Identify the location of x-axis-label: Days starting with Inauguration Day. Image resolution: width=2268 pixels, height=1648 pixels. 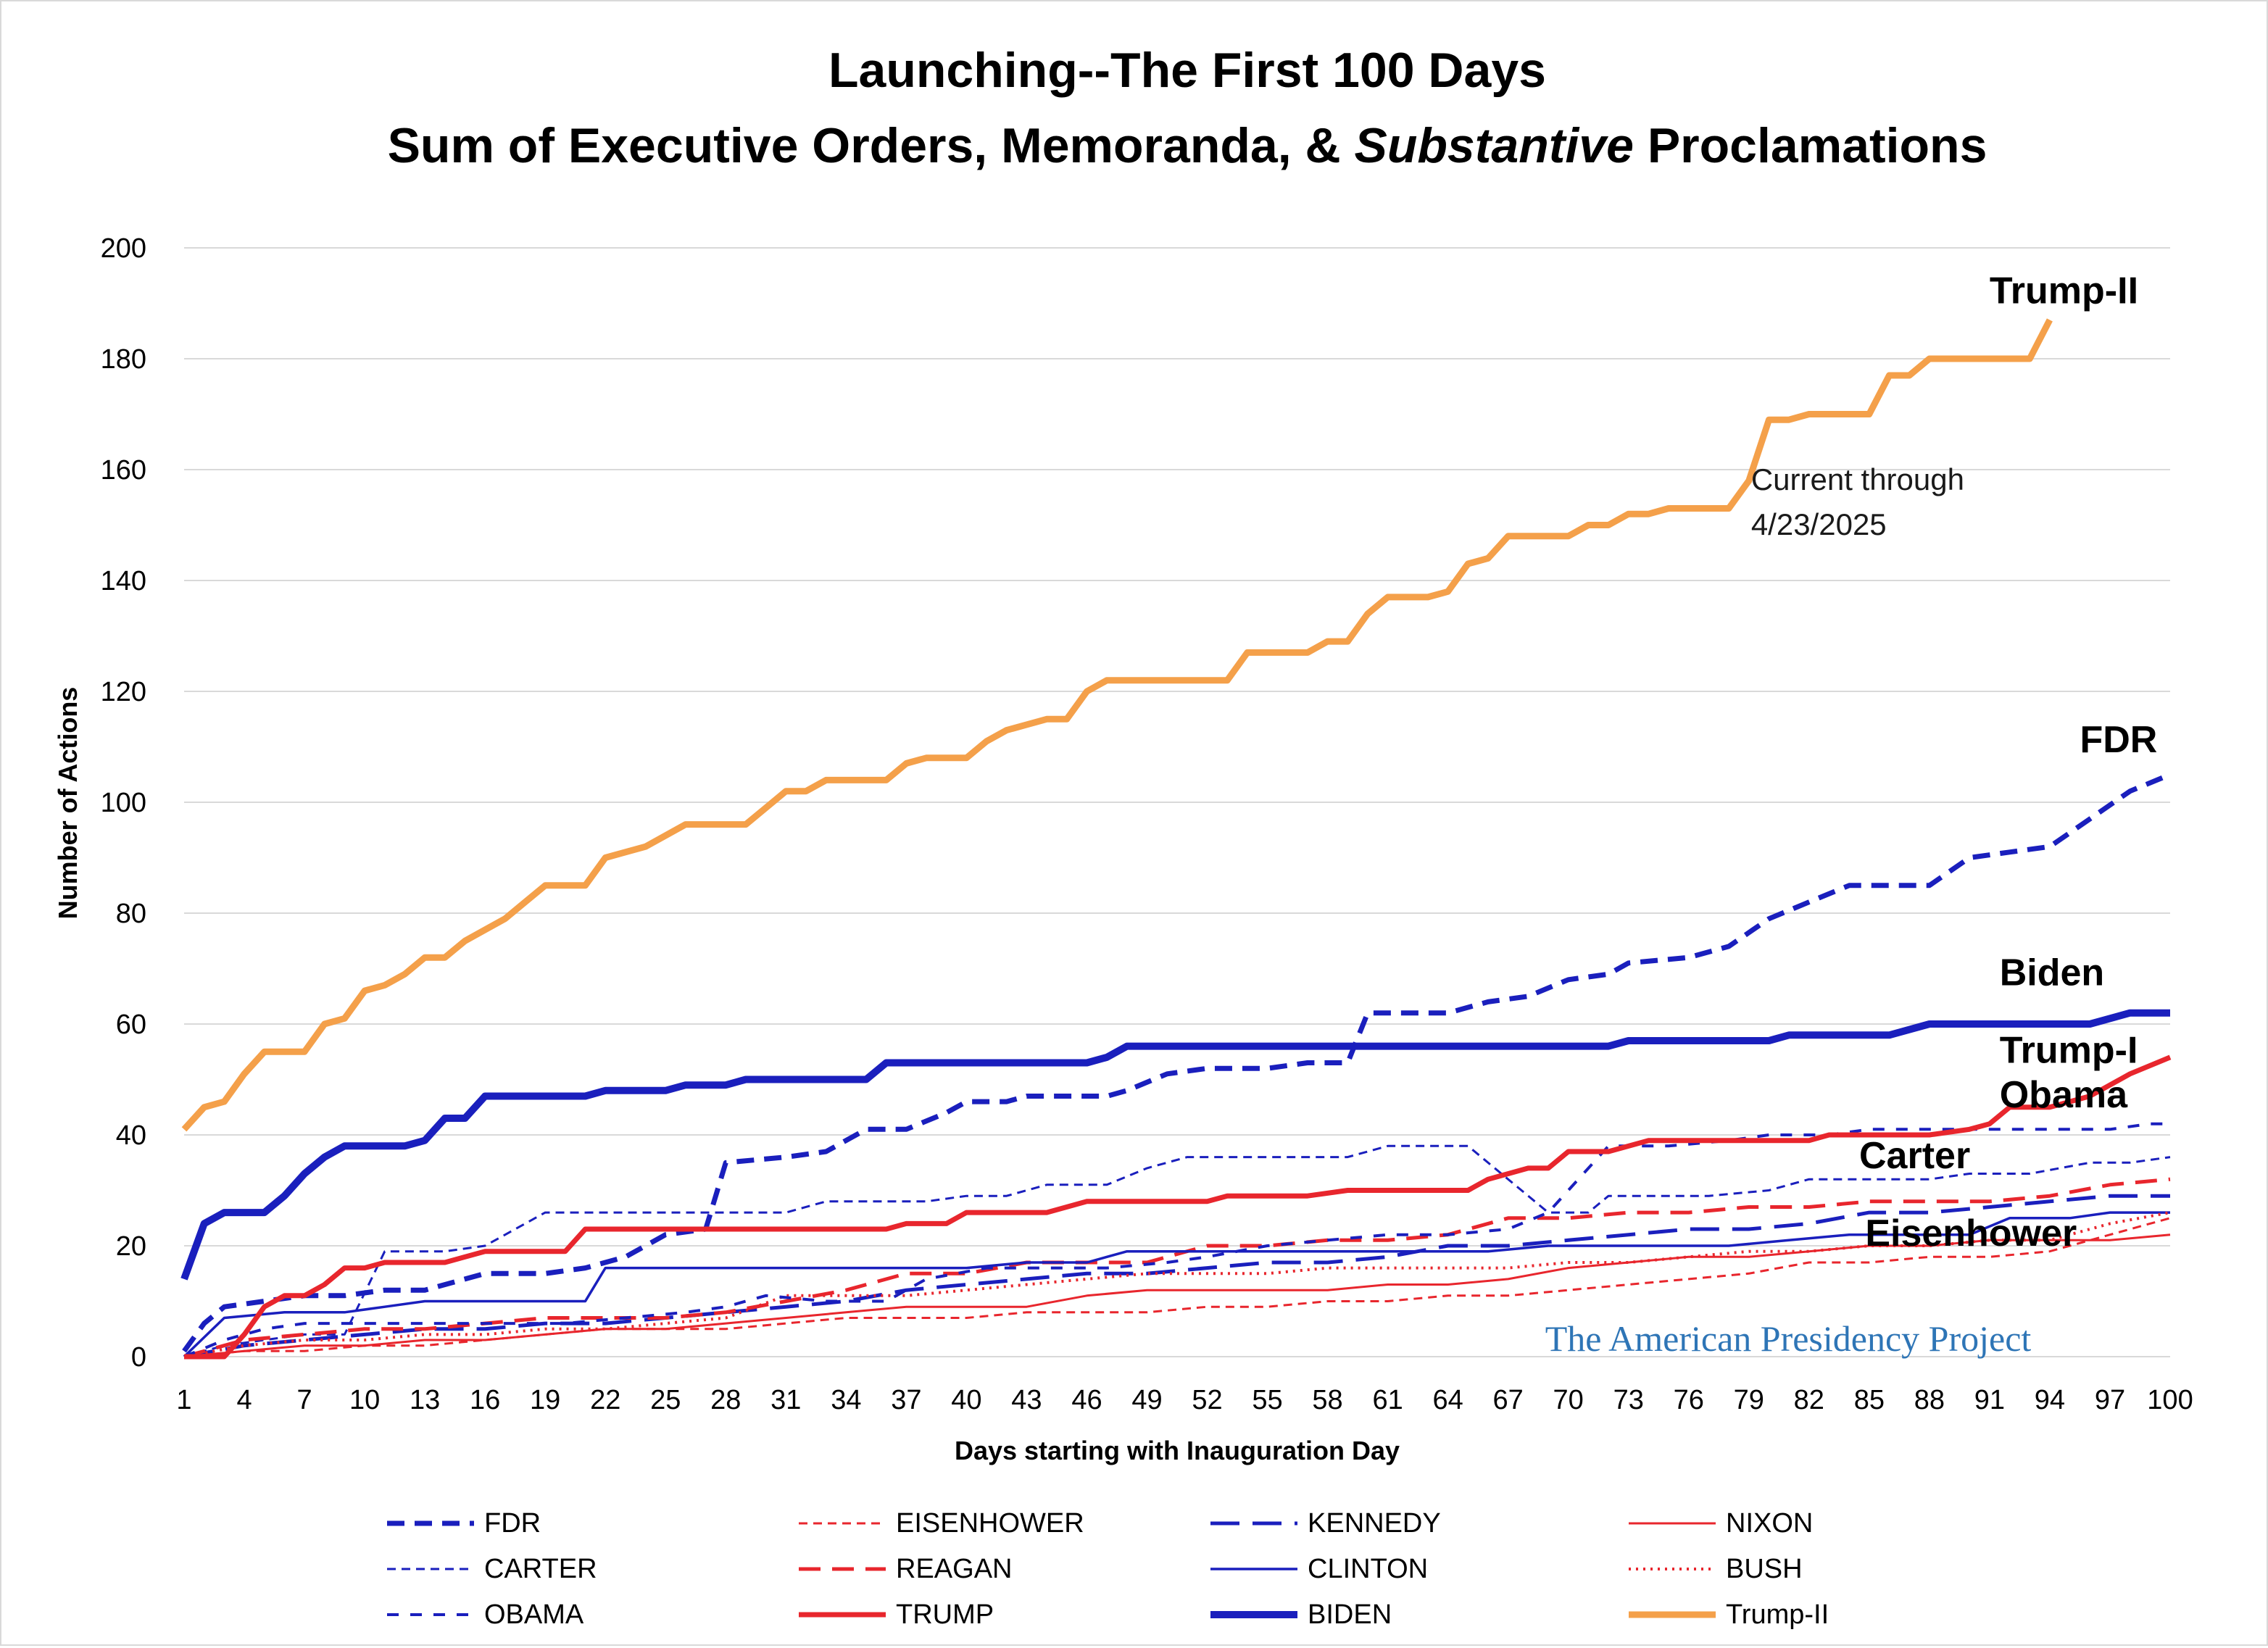
(1177, 1450).